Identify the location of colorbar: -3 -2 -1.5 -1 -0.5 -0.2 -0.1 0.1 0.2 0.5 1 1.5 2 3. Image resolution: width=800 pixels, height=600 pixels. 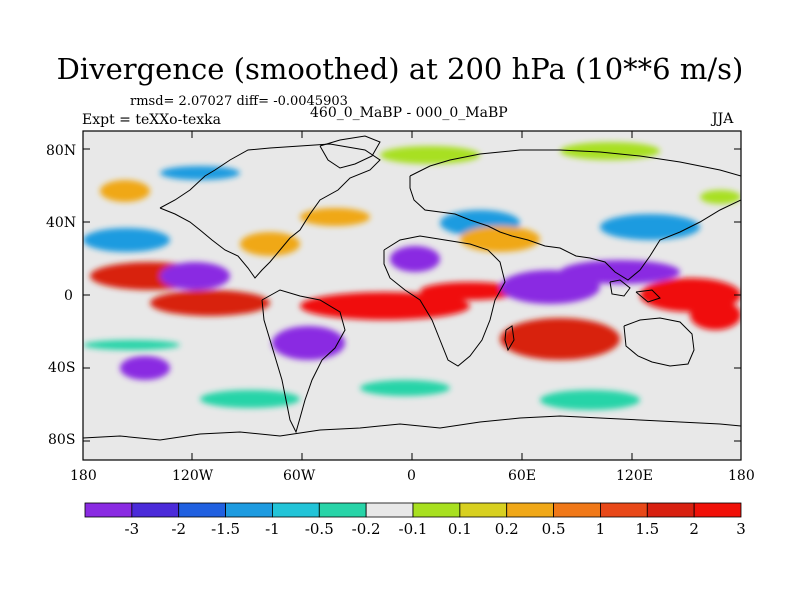
(415, 520).